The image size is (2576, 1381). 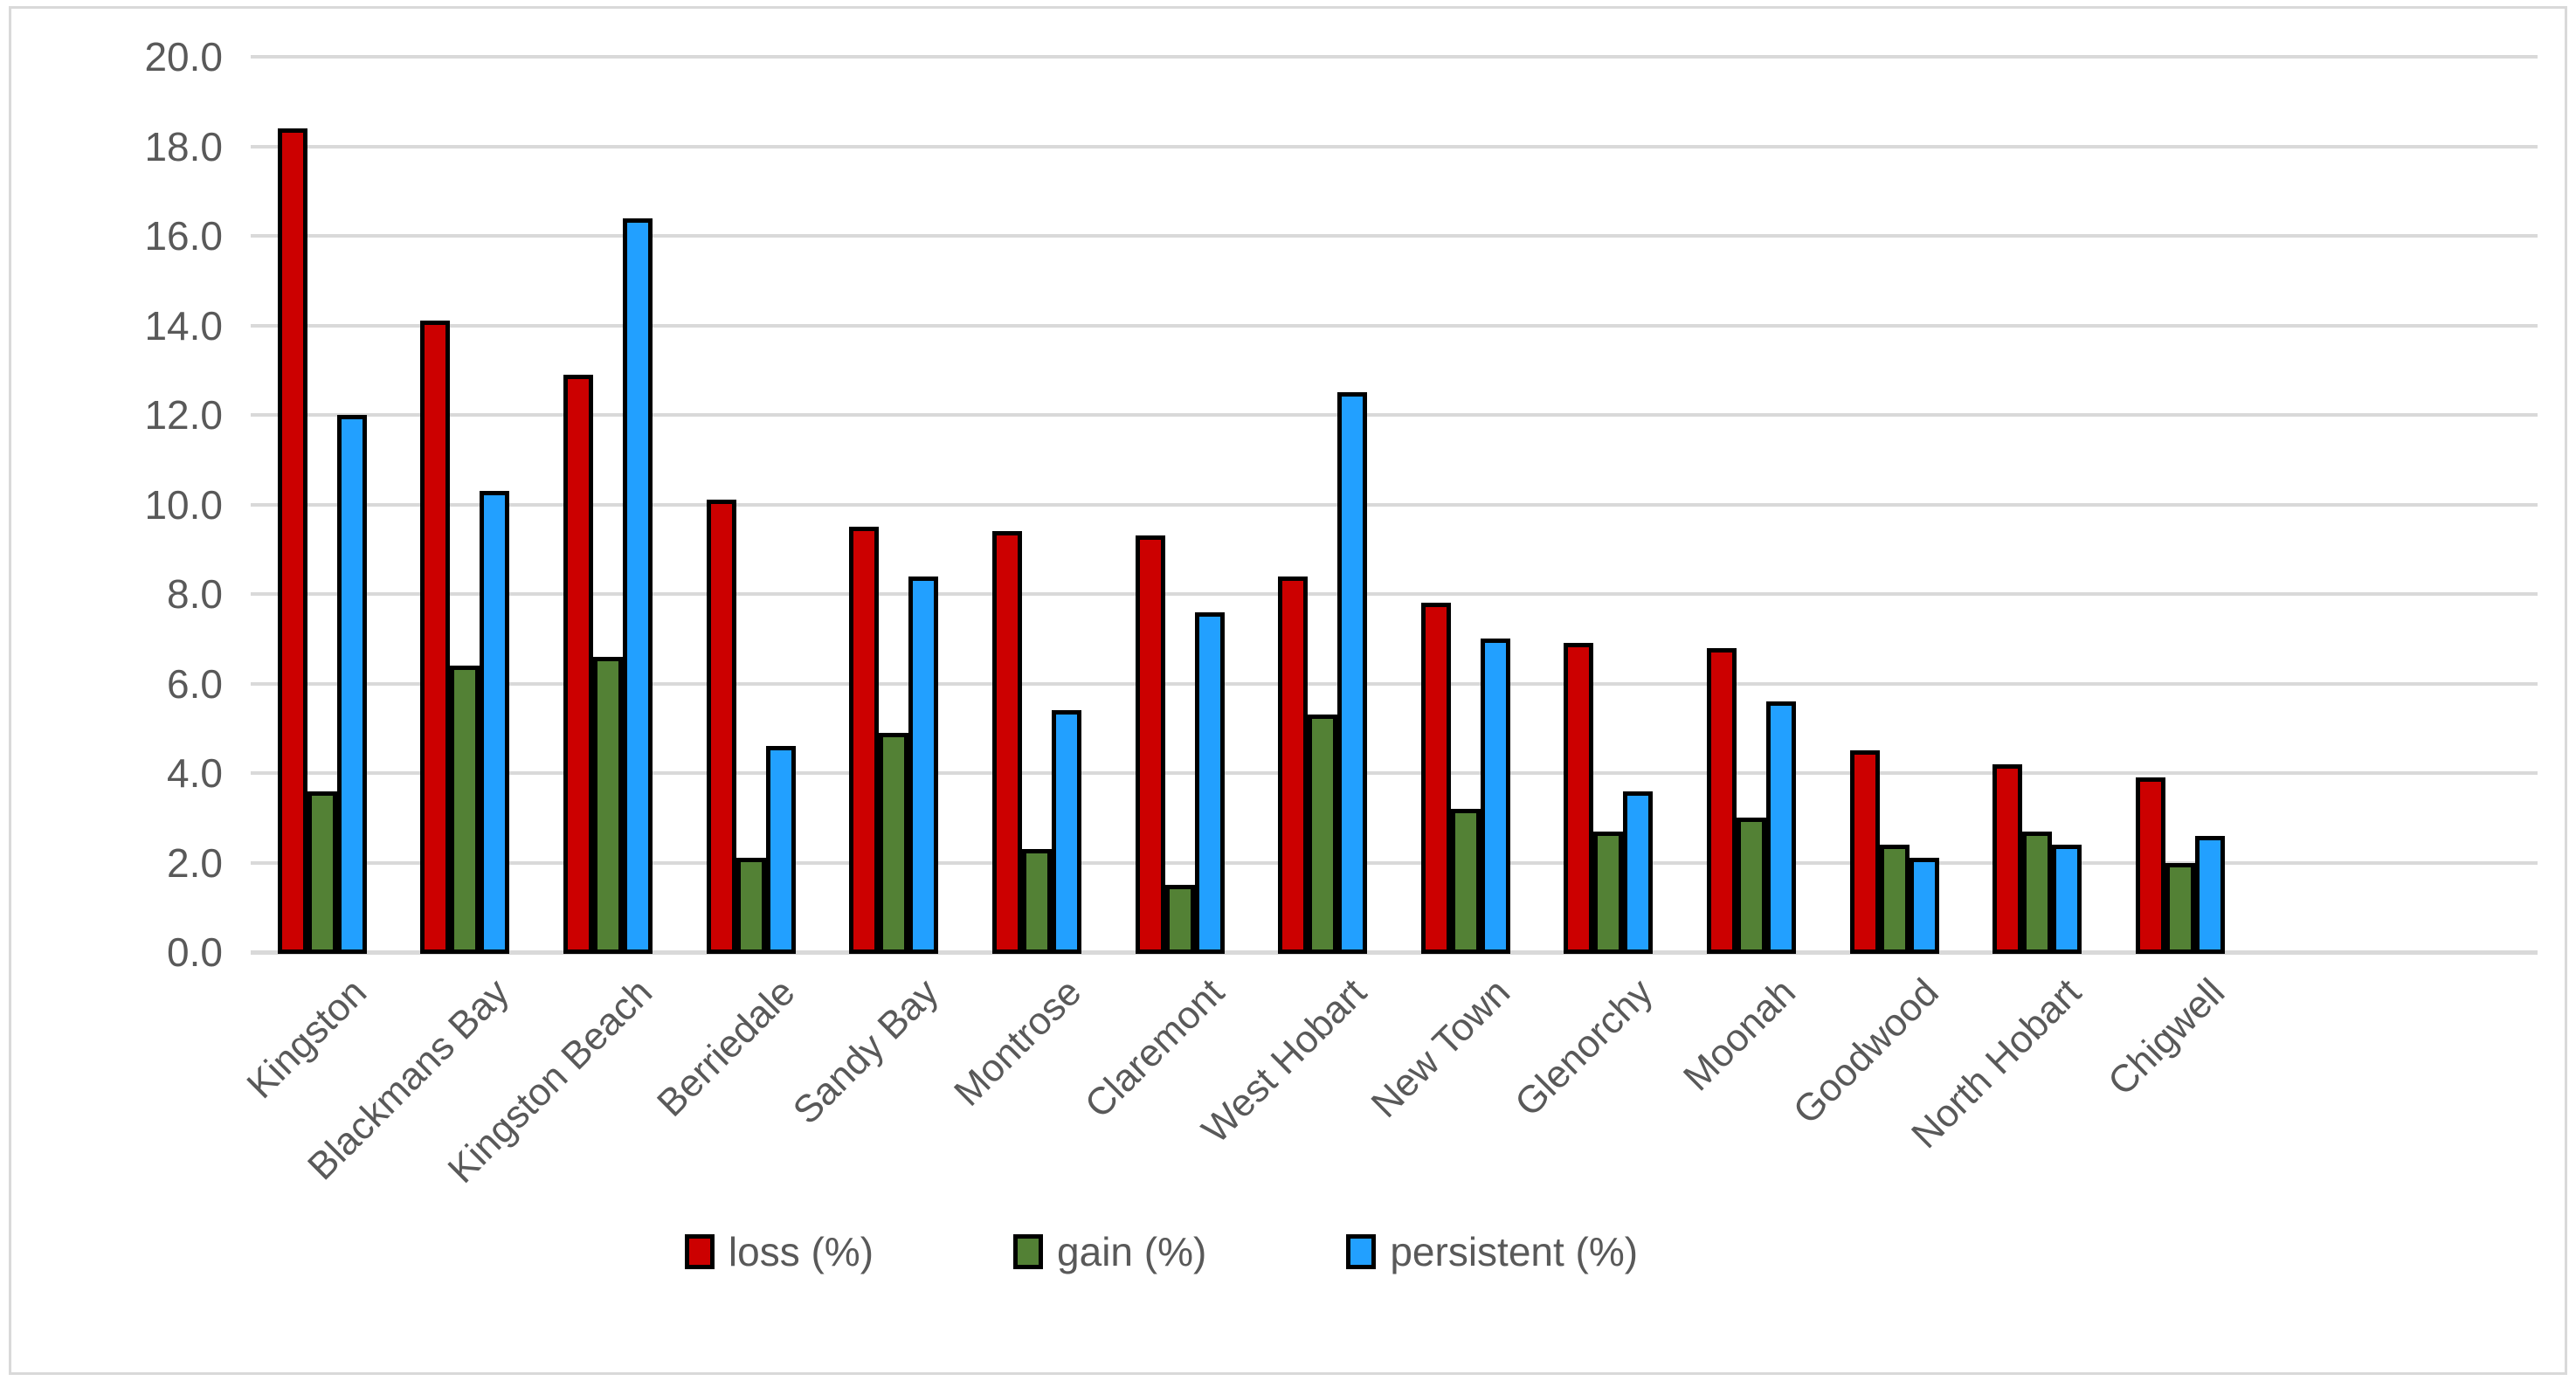 What do you see at coordinates (1495, 797) in the screenshot?
I see `bar-persistent-new-town` at bounding box center [1495, 797].